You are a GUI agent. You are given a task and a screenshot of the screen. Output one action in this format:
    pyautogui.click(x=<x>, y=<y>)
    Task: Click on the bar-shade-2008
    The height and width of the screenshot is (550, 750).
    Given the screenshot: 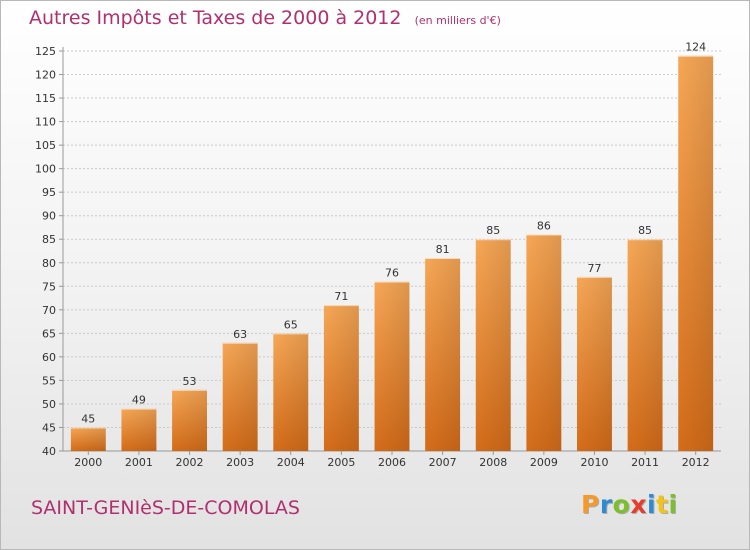 What is the action you would take?
    pyautogui.click(x=493, y=345)
    